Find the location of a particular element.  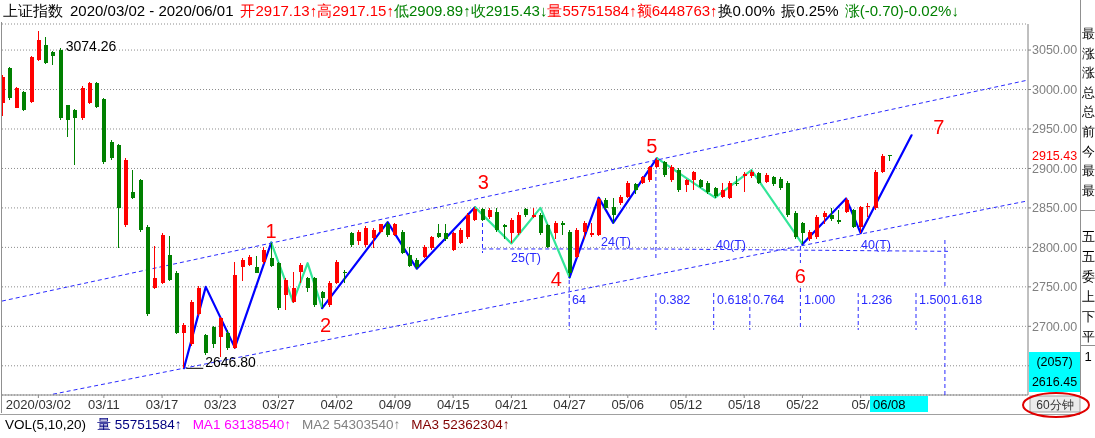

text: 高2917.15↑ is located at coordinates (355, 10).